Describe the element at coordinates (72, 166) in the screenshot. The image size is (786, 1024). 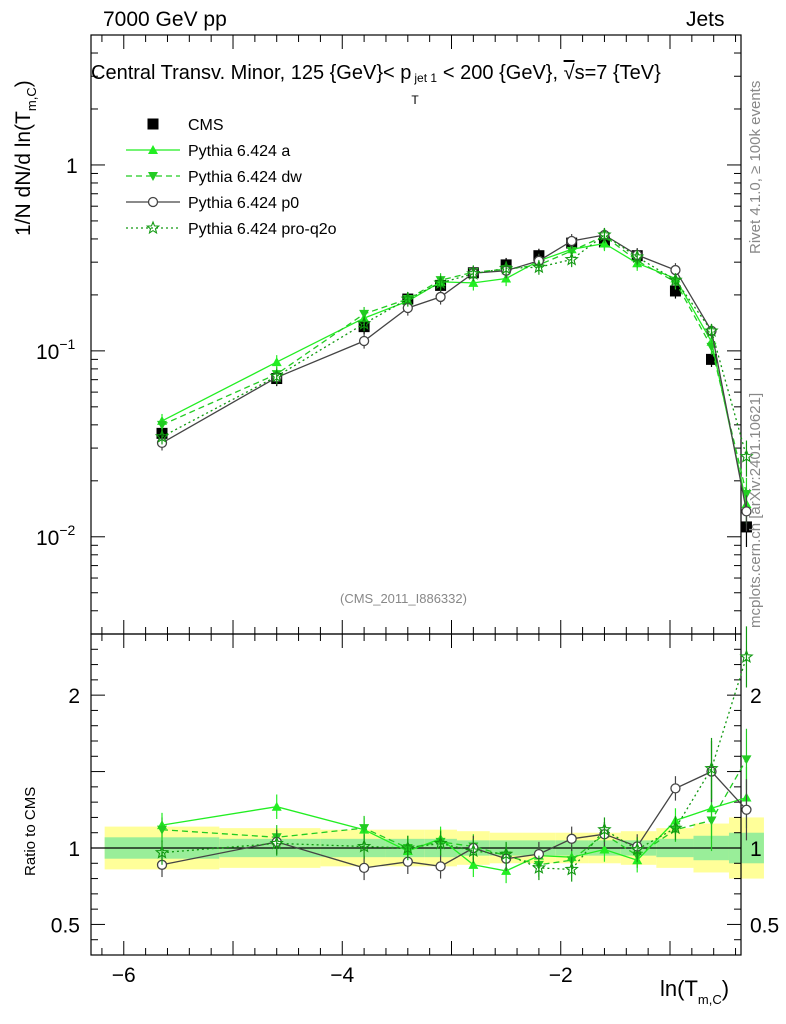
I see `y-tick-label: 1` at that location.